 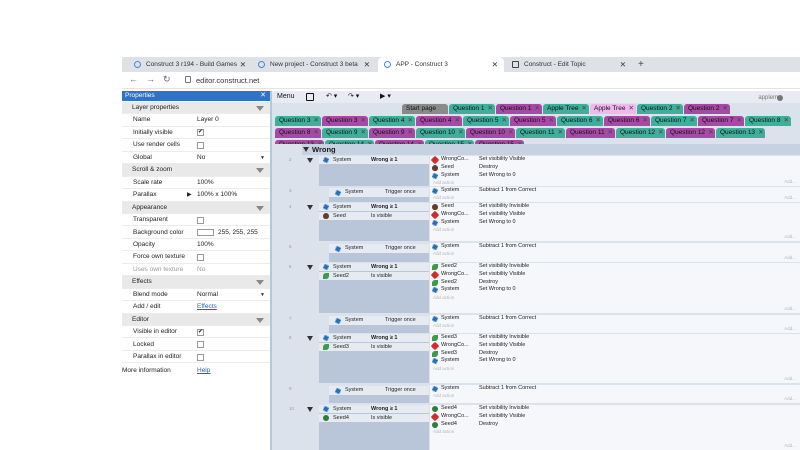 I want to click on property-row: Transparent, so click(x=196, y=220).